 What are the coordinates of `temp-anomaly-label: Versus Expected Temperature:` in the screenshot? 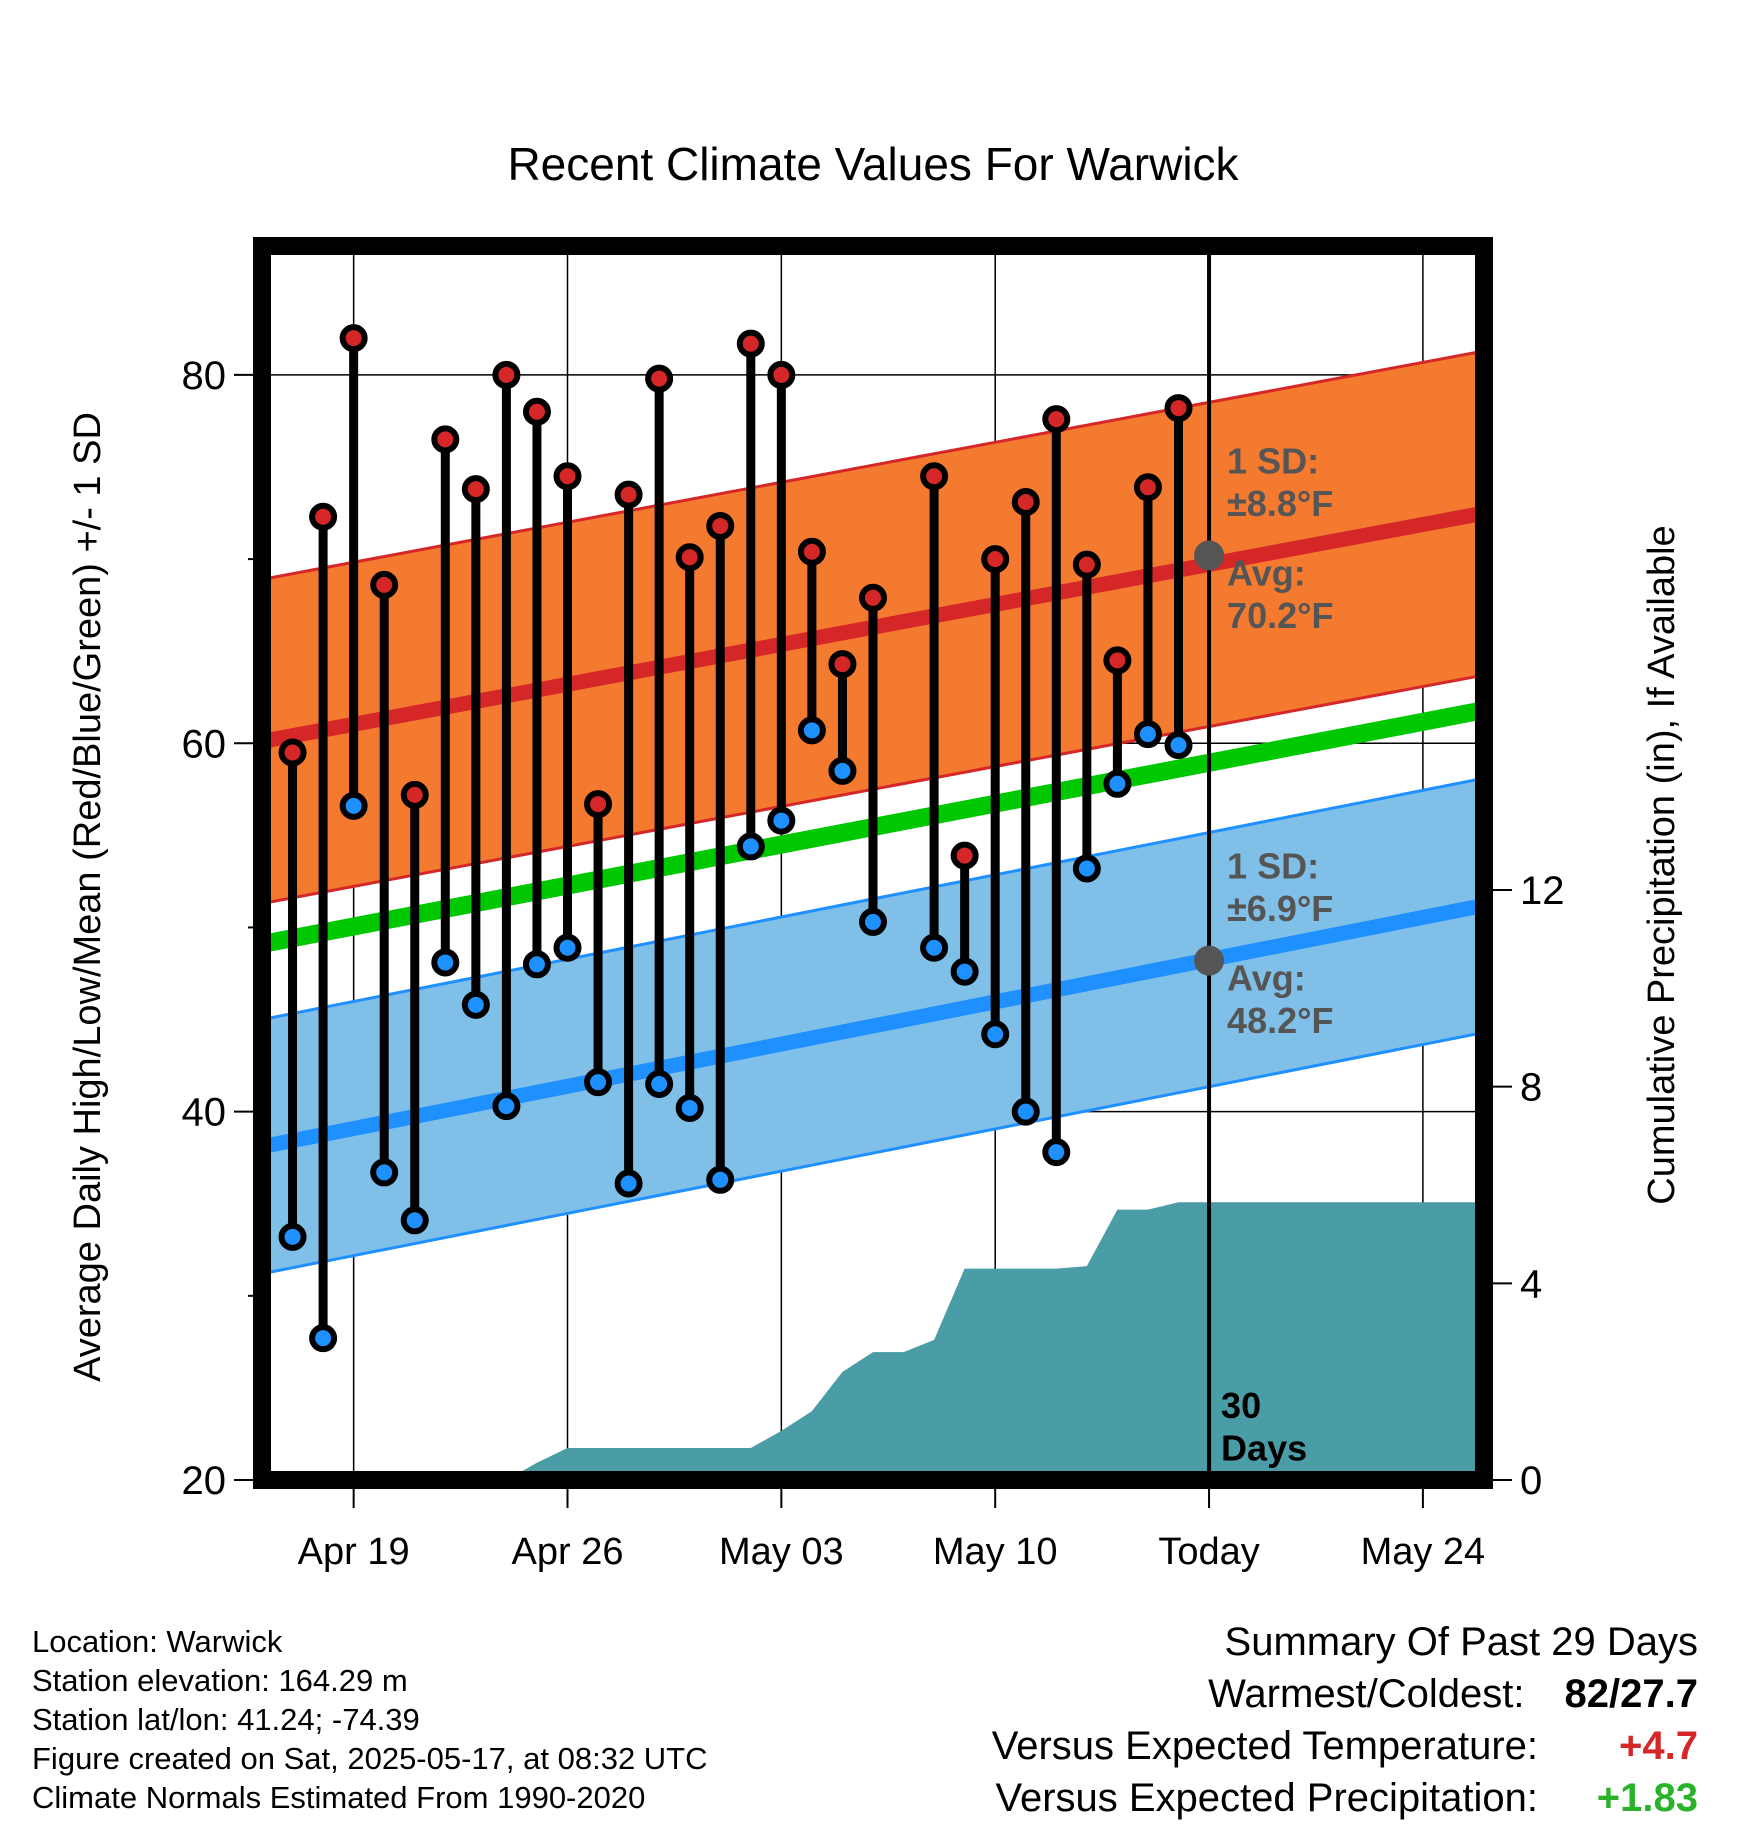 It's located at (1264, 1746).